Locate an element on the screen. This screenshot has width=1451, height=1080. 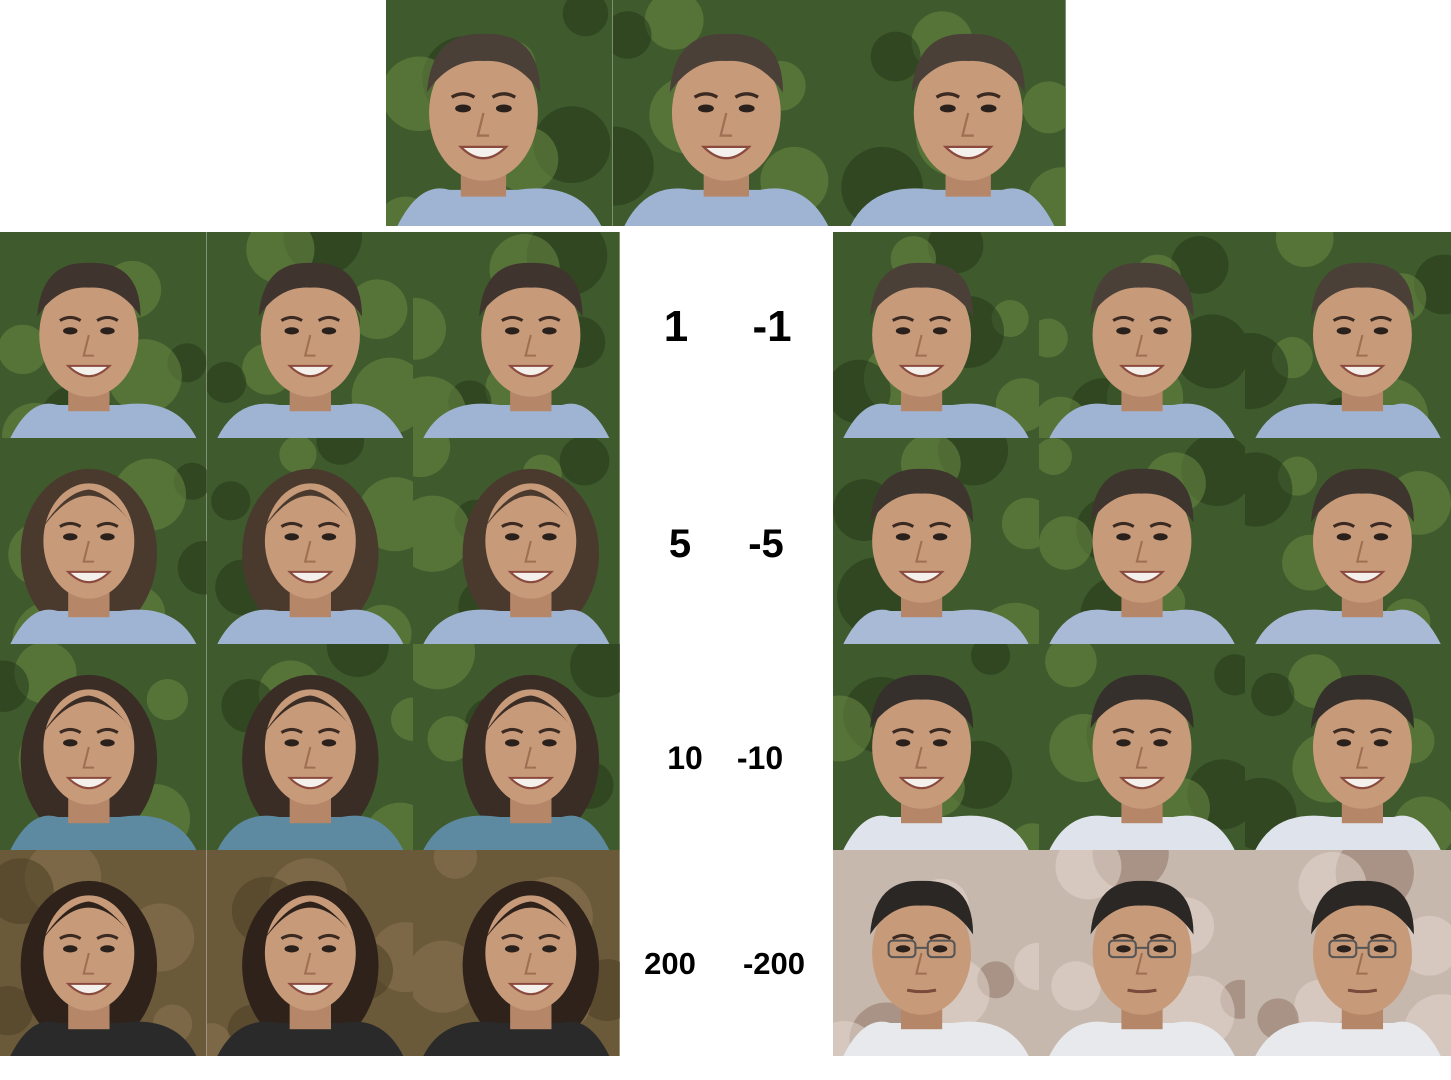
step-label-row: 1 -1 is located at coordinates (726, 332).